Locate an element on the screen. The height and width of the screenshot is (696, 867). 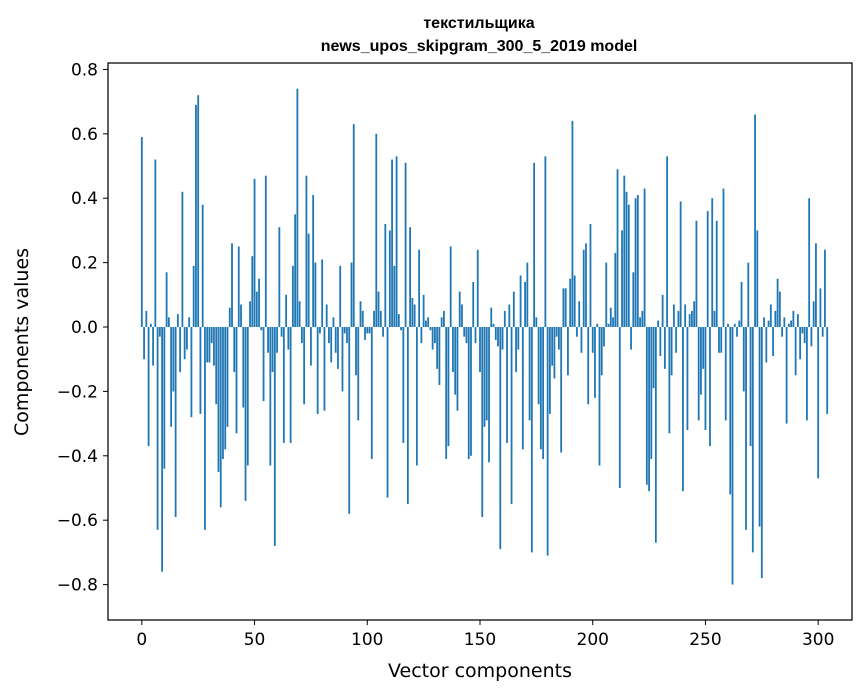
y-tick-label: 0.6 is located at coordinates (84, 135).